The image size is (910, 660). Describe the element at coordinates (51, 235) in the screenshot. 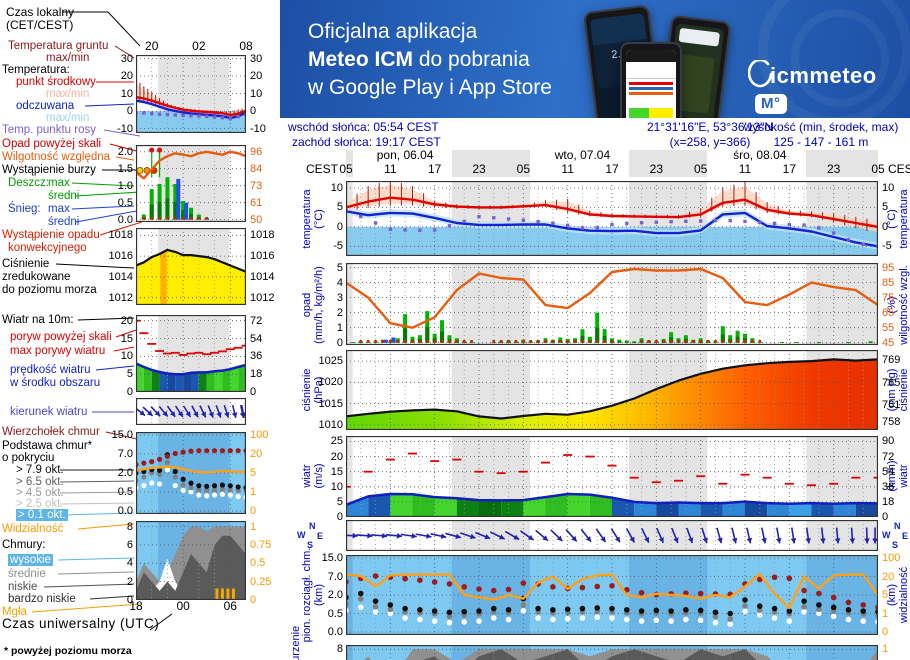

I see `convective-label: Wystąpienie opadu` at that location.